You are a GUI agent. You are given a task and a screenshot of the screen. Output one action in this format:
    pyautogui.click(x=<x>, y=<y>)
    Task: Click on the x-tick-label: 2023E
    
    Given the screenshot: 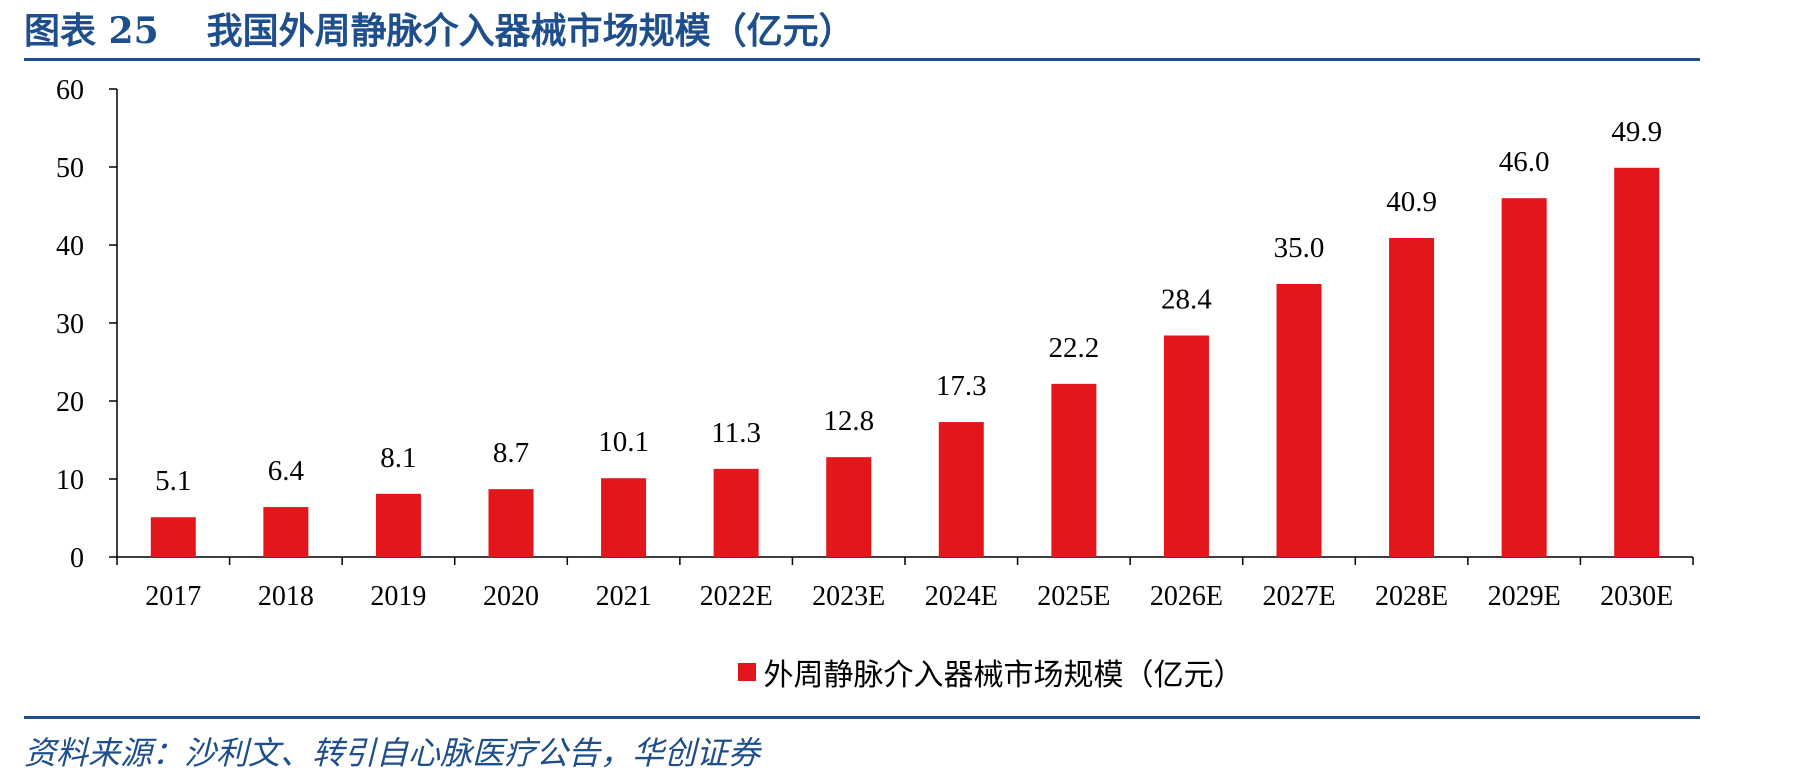 What is the action you would take?
    pyautogui.click(x=848, y=596)
    